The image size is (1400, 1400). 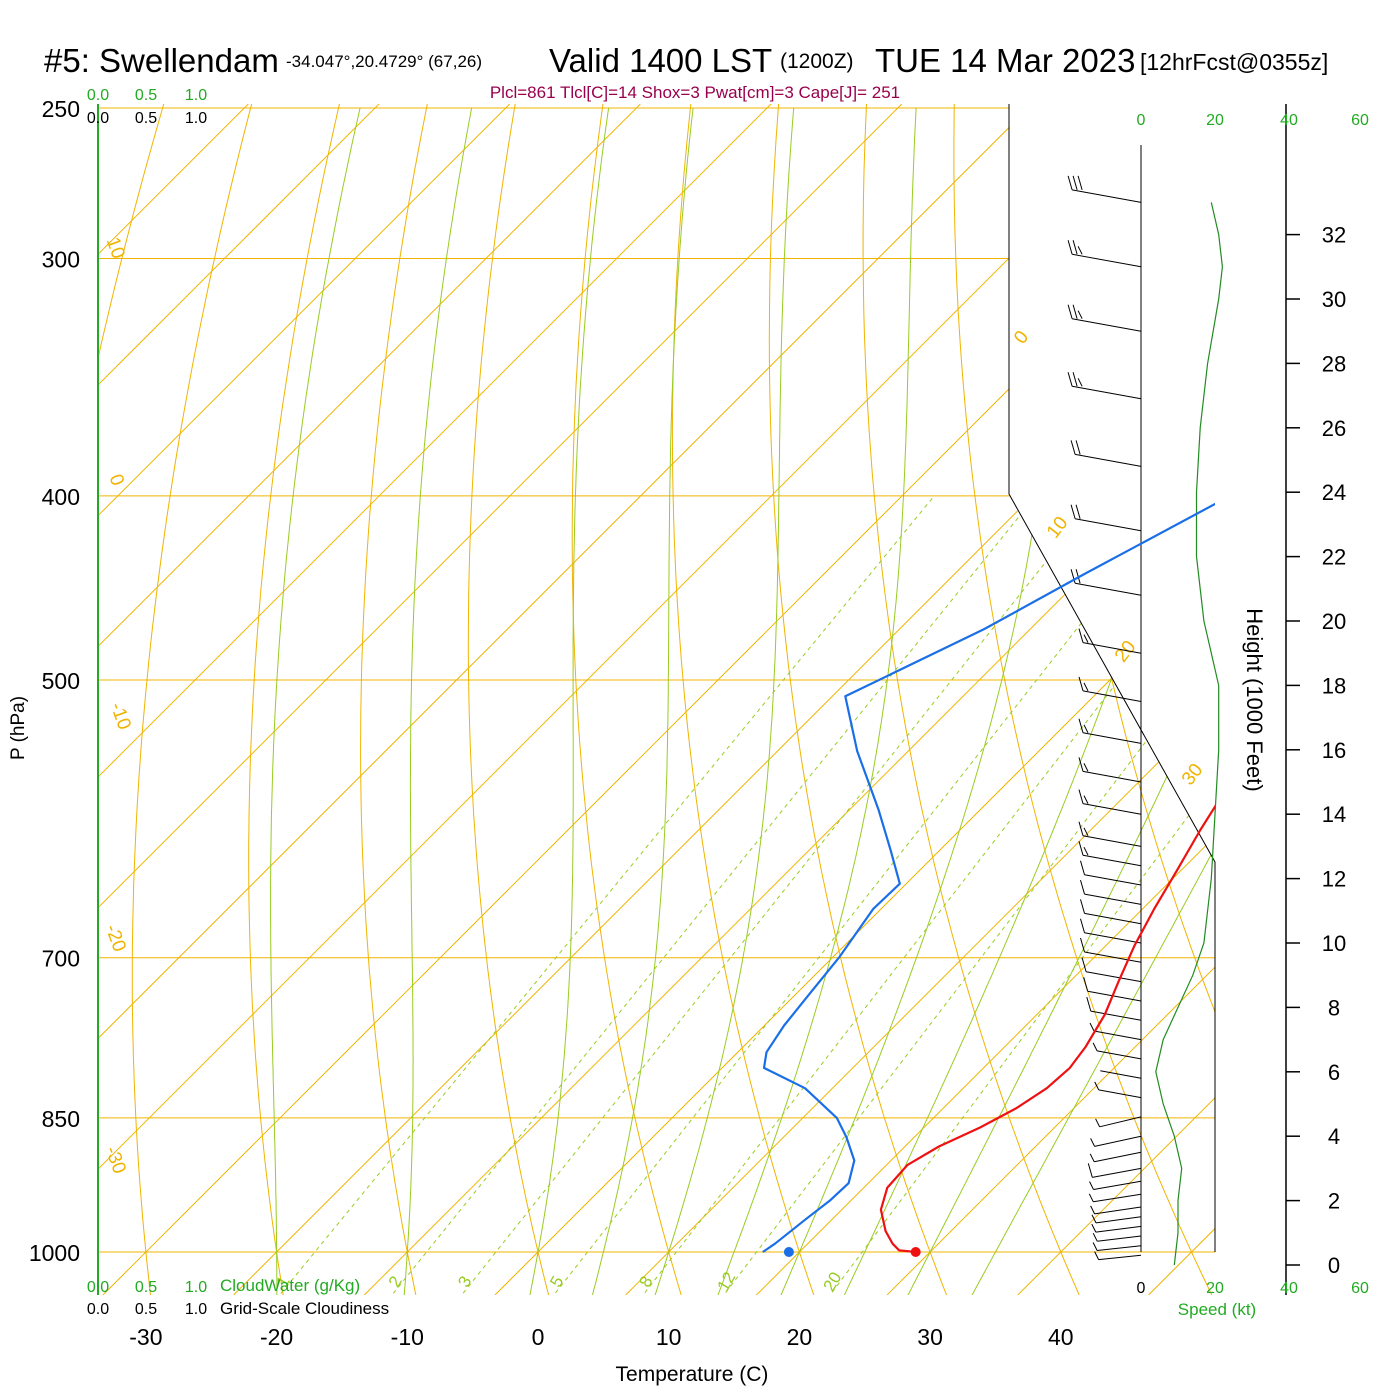 What do you see at coordinates (669, 1337) in the screenshot?
I see `temperature-tick-label: 10` at bounding box center [669, 1337].